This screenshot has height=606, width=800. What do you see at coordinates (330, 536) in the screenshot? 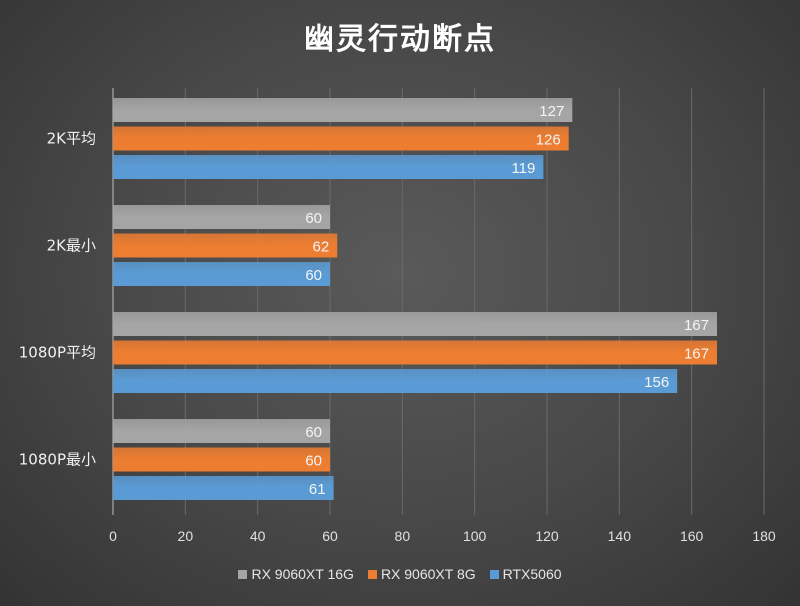
I see `x-tick-label: 60` at bounding box center [330, 536].